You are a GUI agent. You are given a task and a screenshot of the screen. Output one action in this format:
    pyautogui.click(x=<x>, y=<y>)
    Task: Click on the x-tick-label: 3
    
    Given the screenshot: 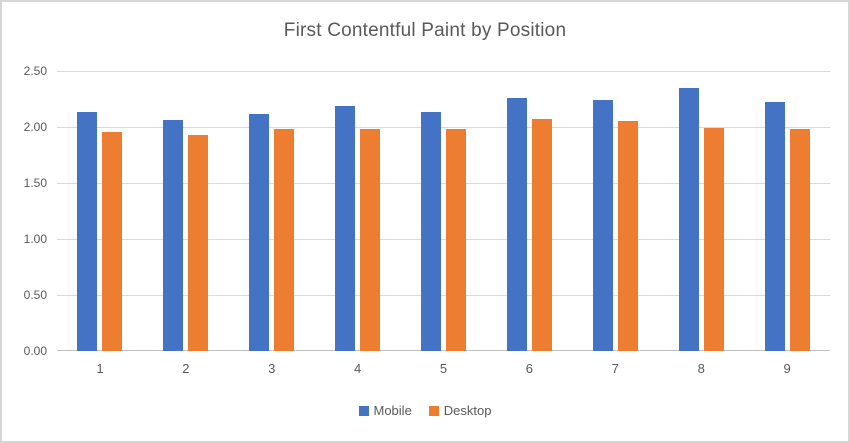 What is the action you would take?
    pyautogui.click(x=272, y=368)
    